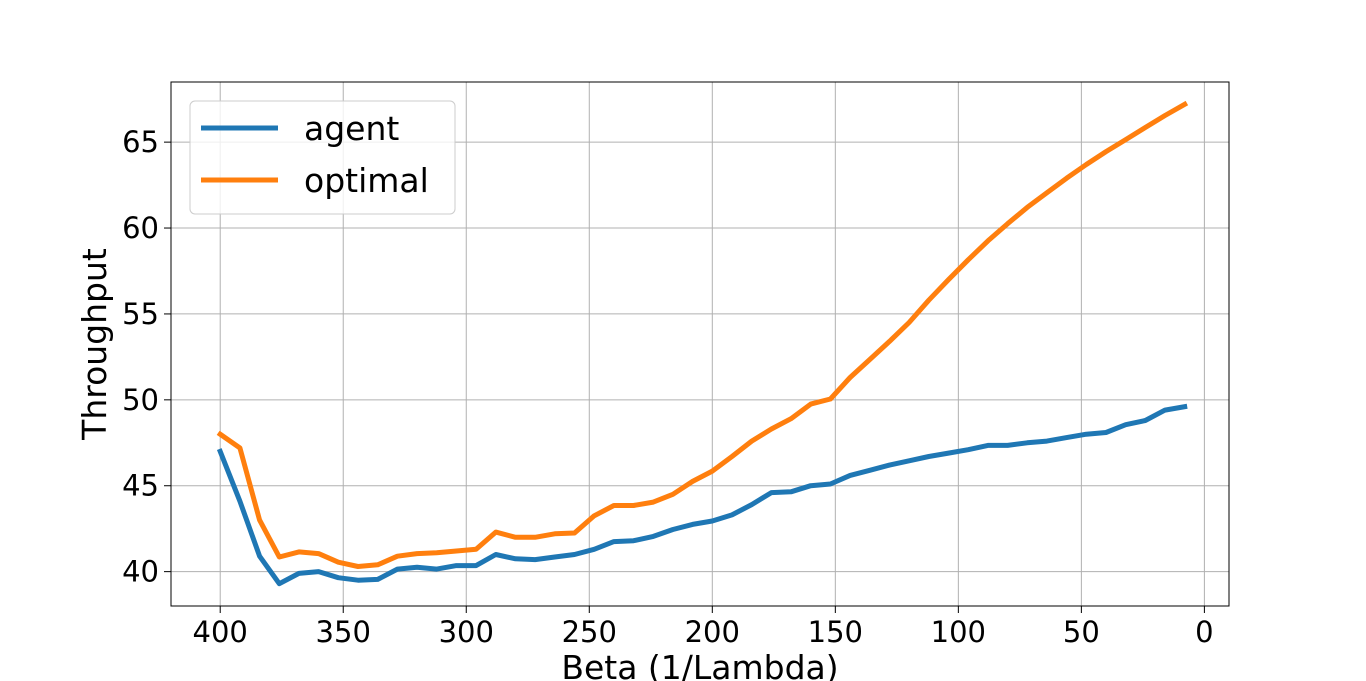 This screenshot has width=1366, height=681. Describe the element at coordinates (466, 632) in the screenshot. I see `x-tick-label: 300` at that location.